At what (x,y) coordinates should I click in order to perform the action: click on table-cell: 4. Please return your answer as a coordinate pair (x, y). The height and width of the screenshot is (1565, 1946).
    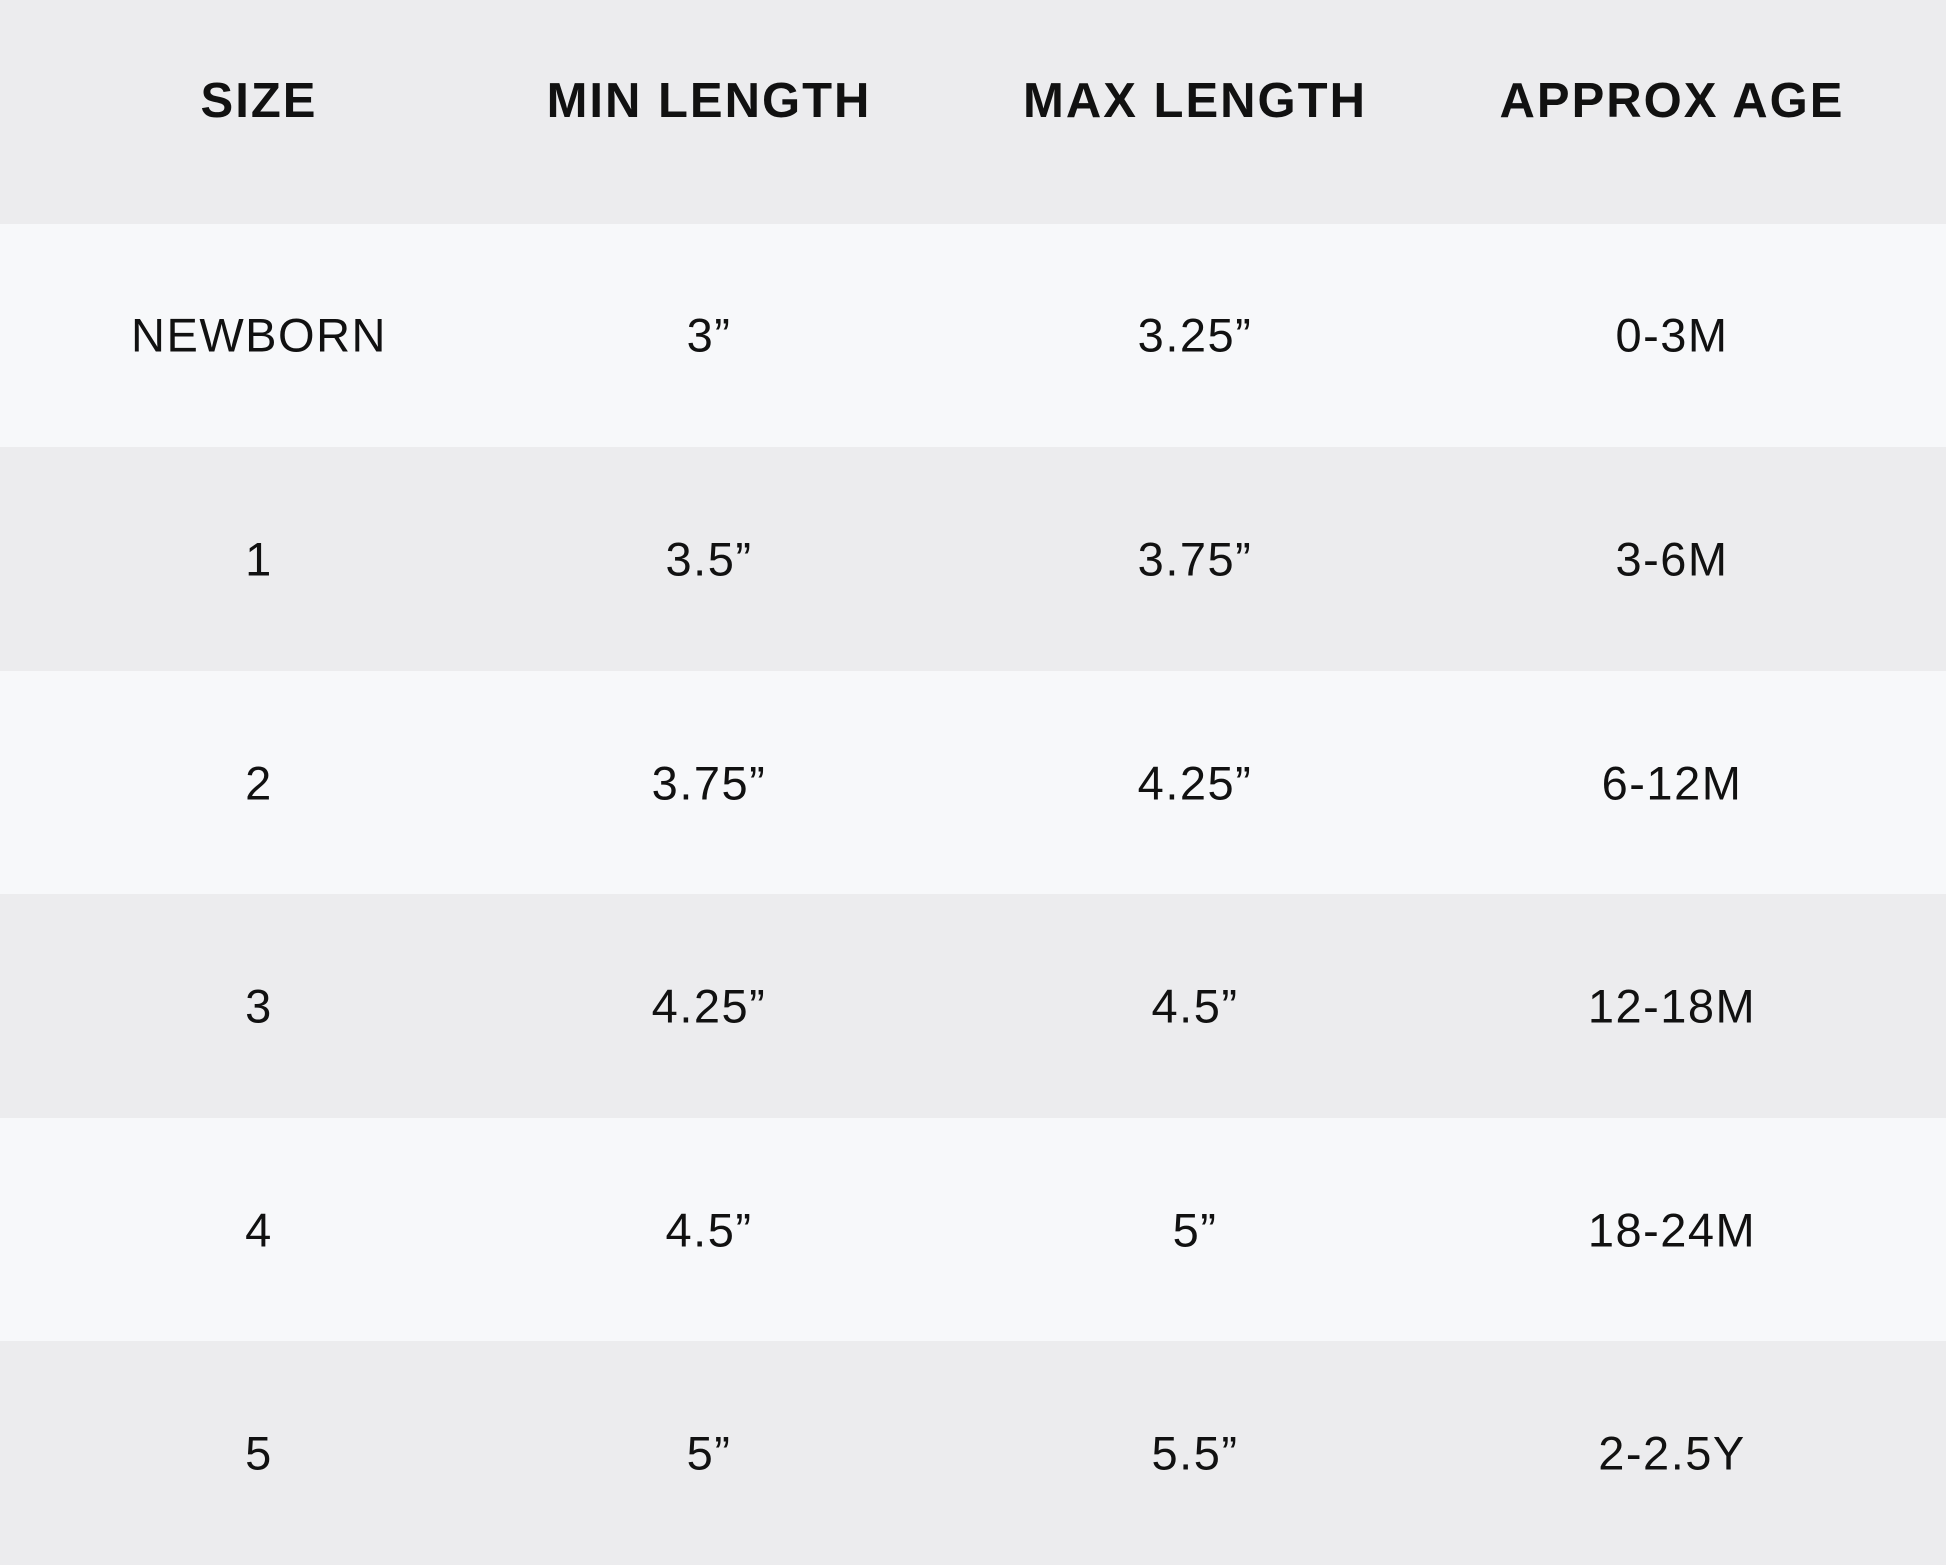
    Looking at the image, I should click on (259, 1230).